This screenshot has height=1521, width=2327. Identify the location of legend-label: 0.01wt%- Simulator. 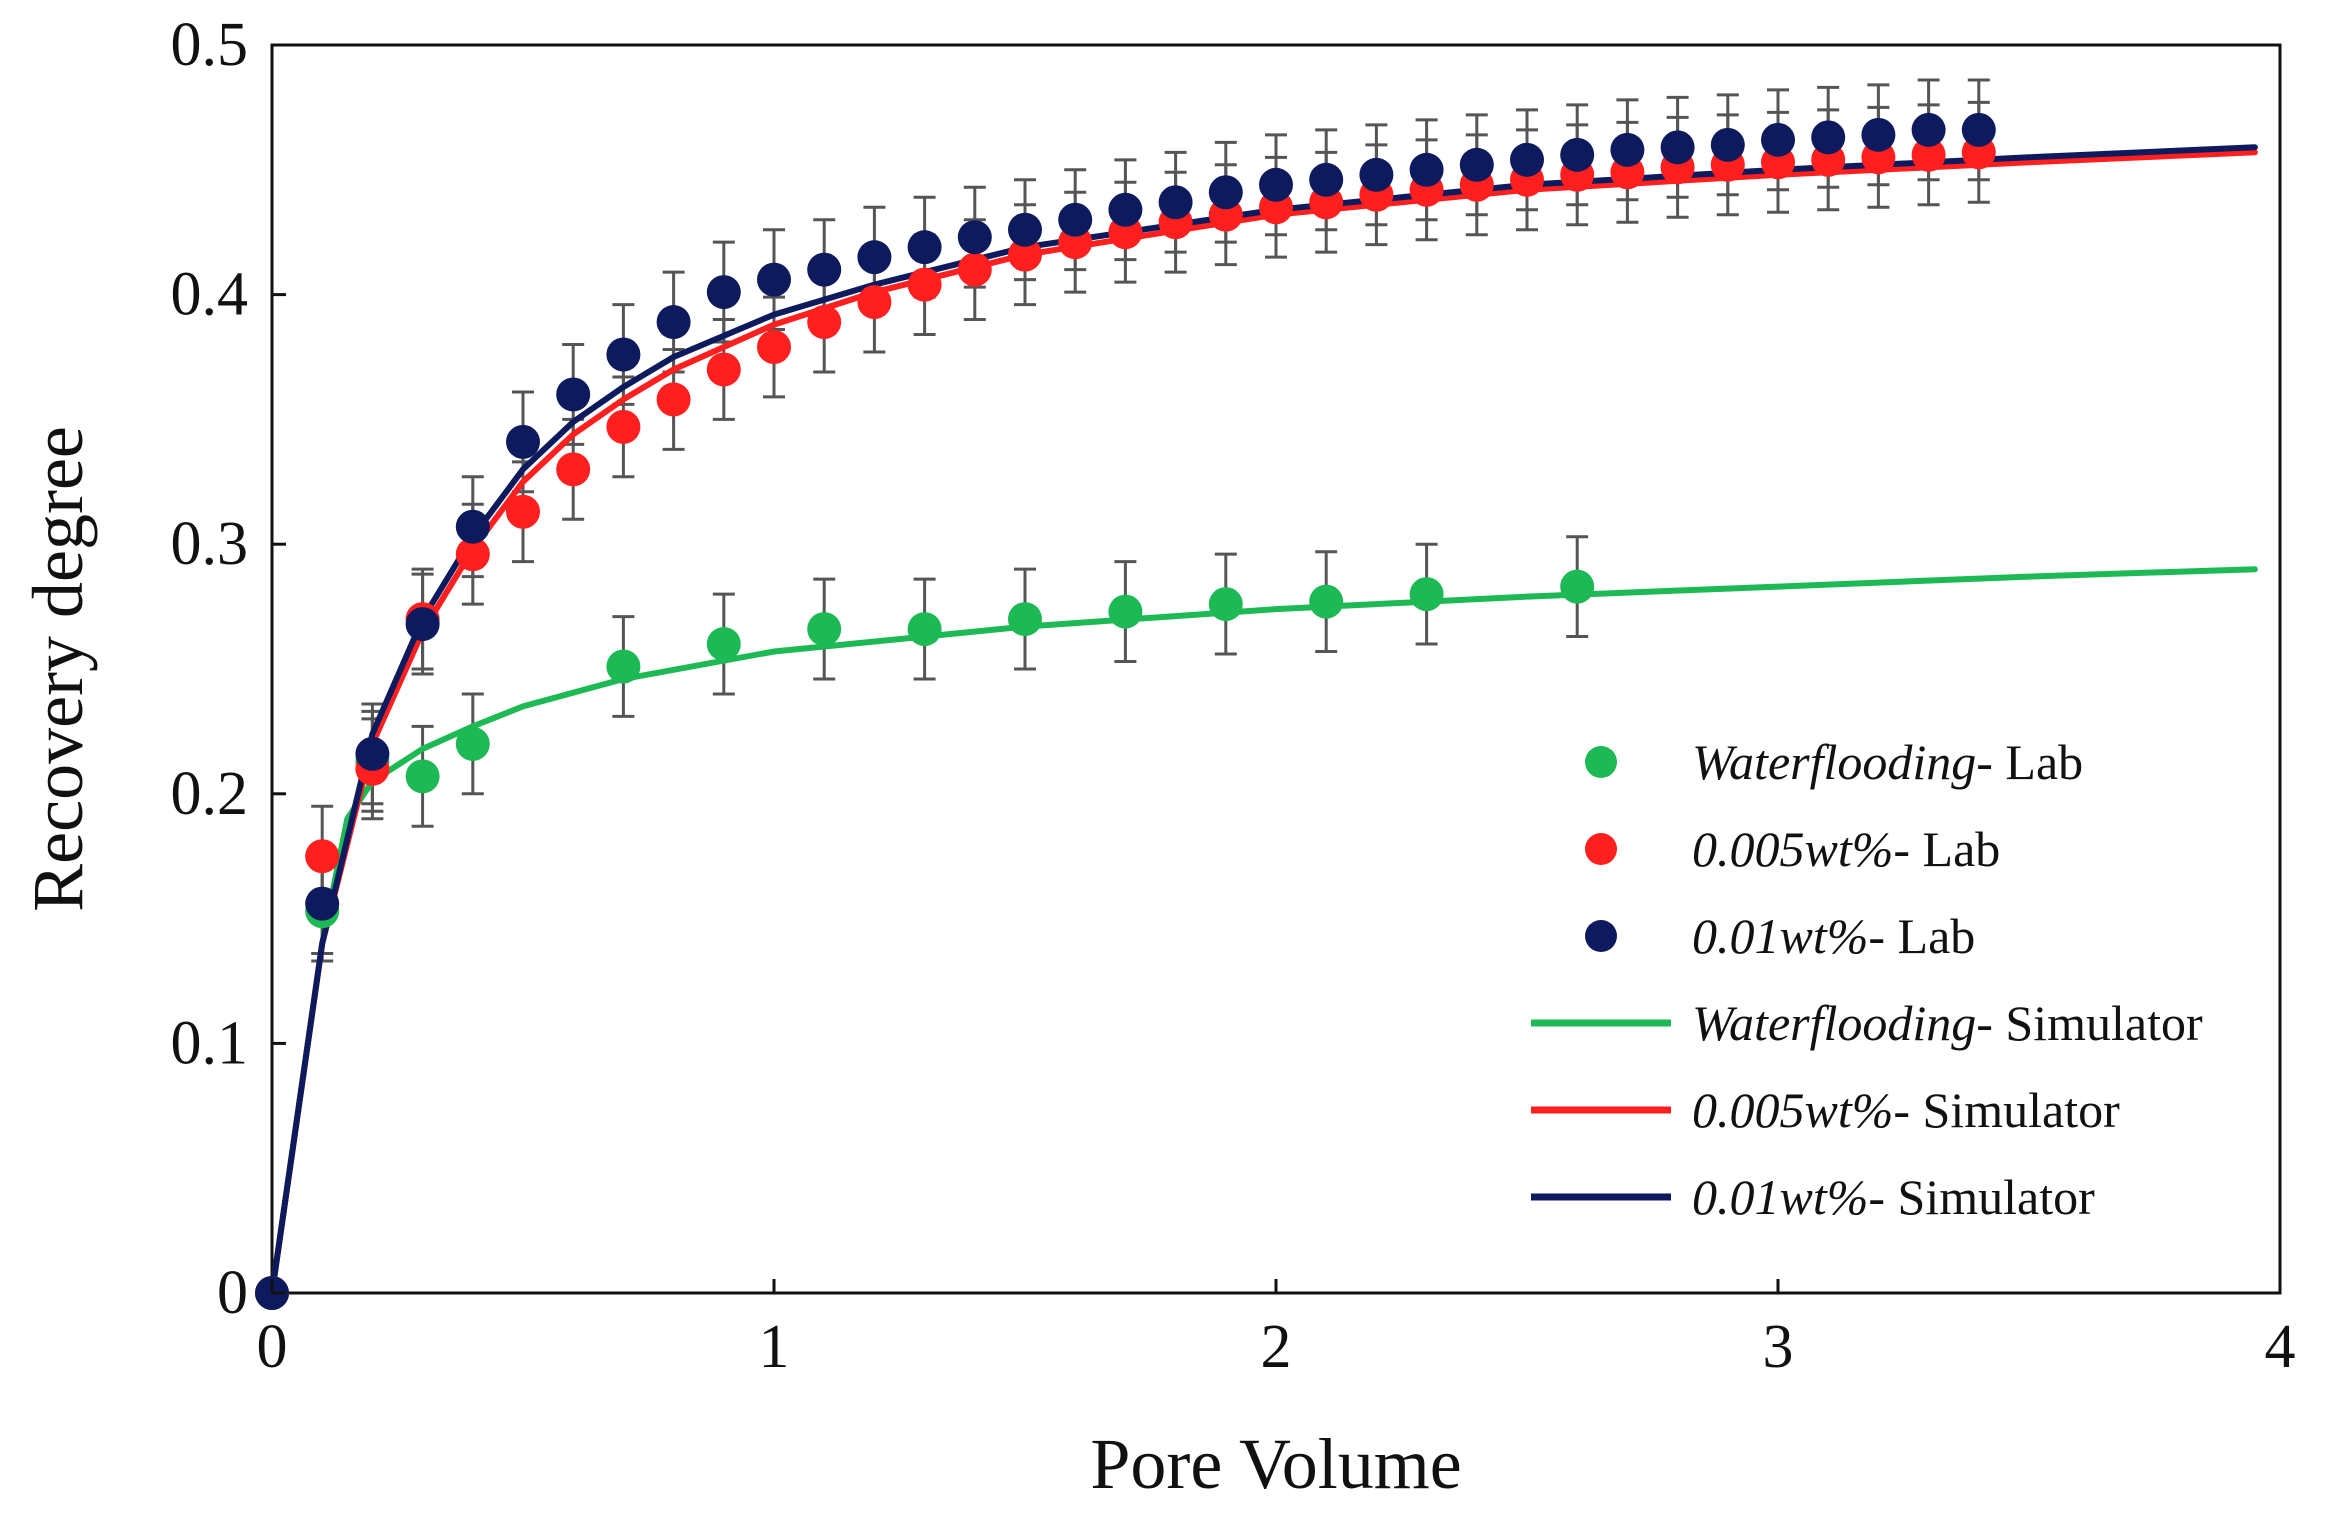
(1893, 1197).